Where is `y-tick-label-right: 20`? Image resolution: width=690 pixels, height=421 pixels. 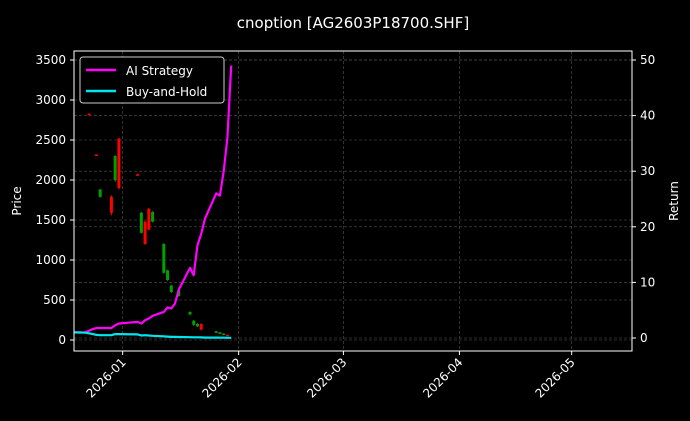
y-tick-label-right: 20 is located at coordinates (647, 227).